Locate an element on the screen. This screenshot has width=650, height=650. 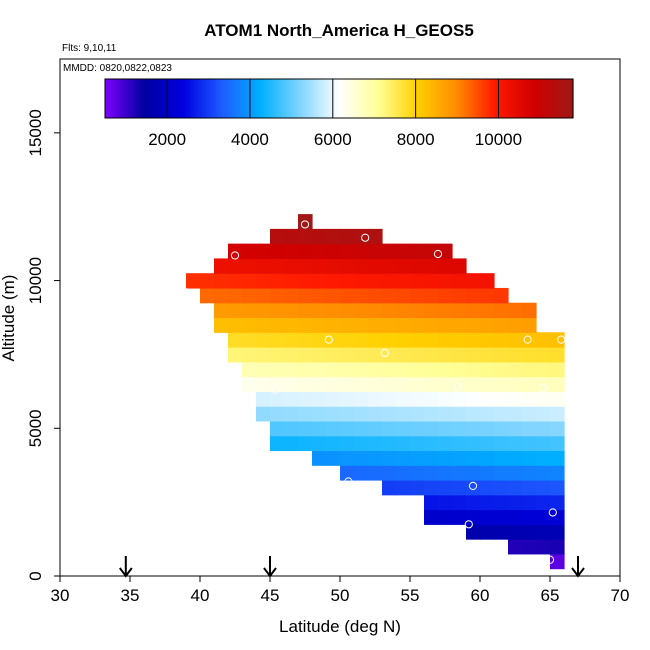
x-tick-label: 70 is located at coordinates (620, 595).